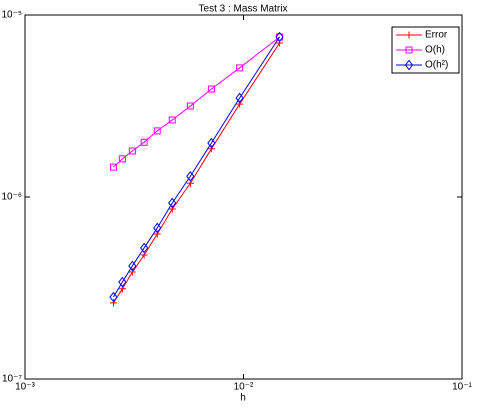 The width and height of the screenshot is (481, 411). What do you see at coordinates (436, 35) in the screenshot?
I see `legend-label: Error` at bounding box center [436, 35].